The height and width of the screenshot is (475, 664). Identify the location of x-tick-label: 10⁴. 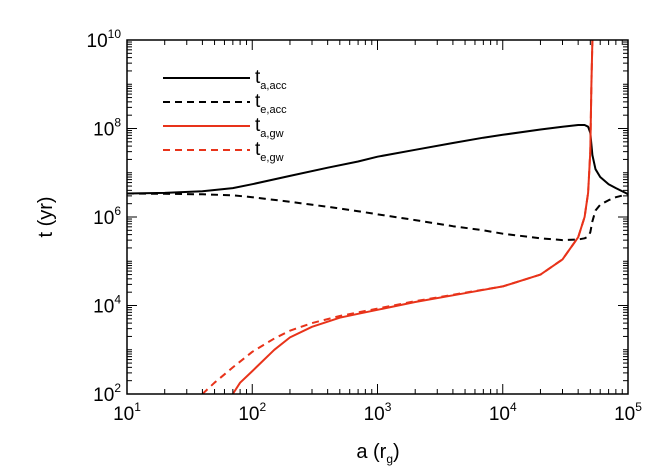
(503, 412).